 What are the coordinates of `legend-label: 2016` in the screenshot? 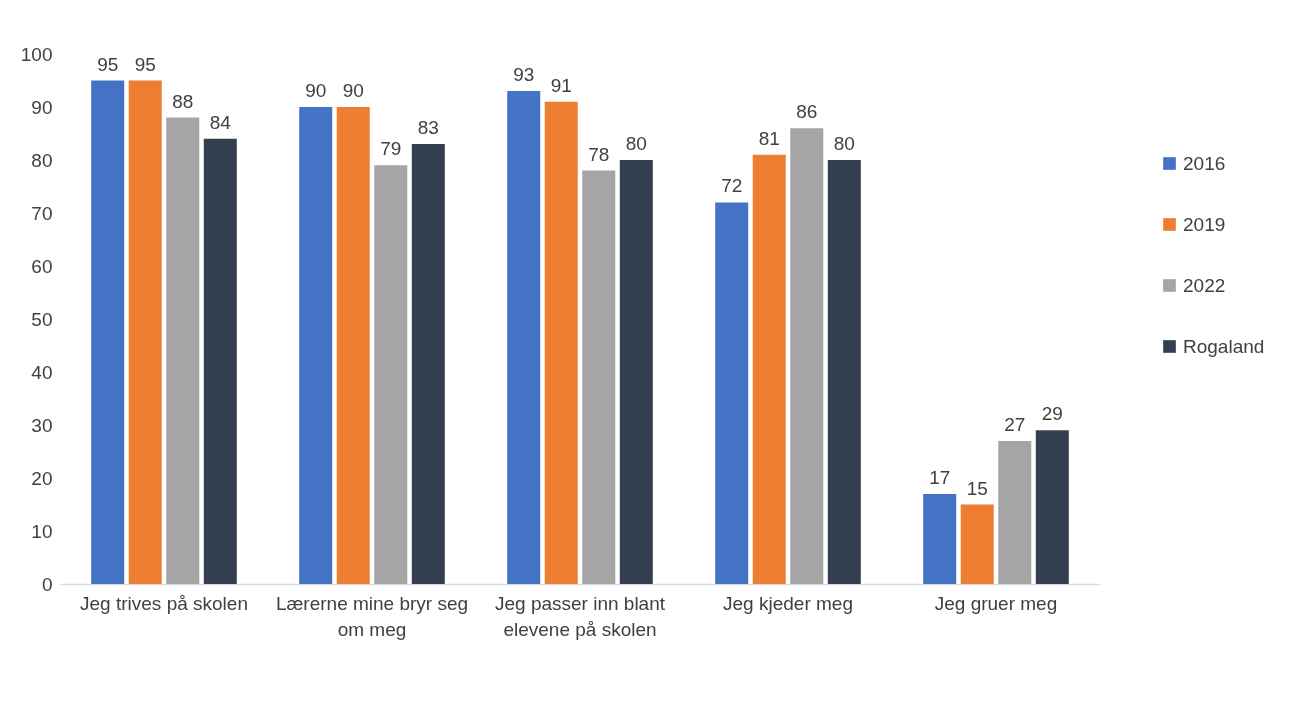 It's located at (1204, 163).